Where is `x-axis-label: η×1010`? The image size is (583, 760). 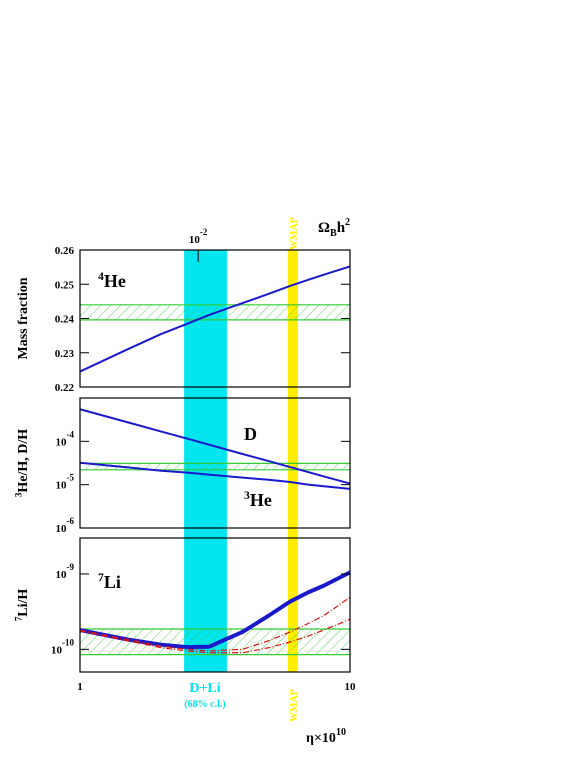
x-axis-label: η×1010 is located at coordinates (326, 736).